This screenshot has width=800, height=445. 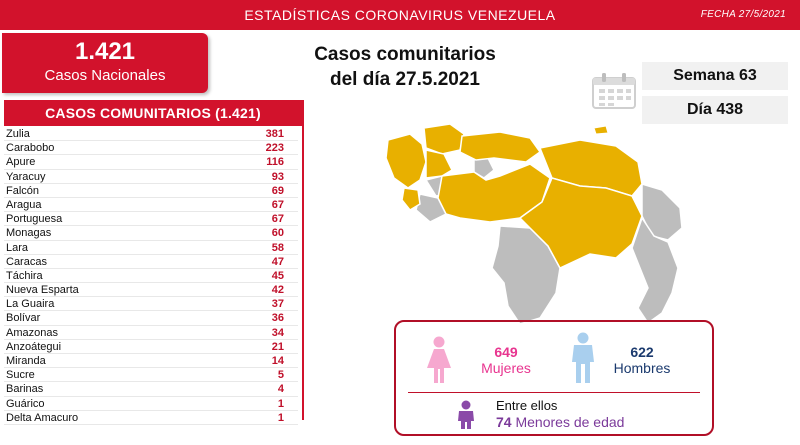 I want to click on top-banner, so click(x=400, y=15).